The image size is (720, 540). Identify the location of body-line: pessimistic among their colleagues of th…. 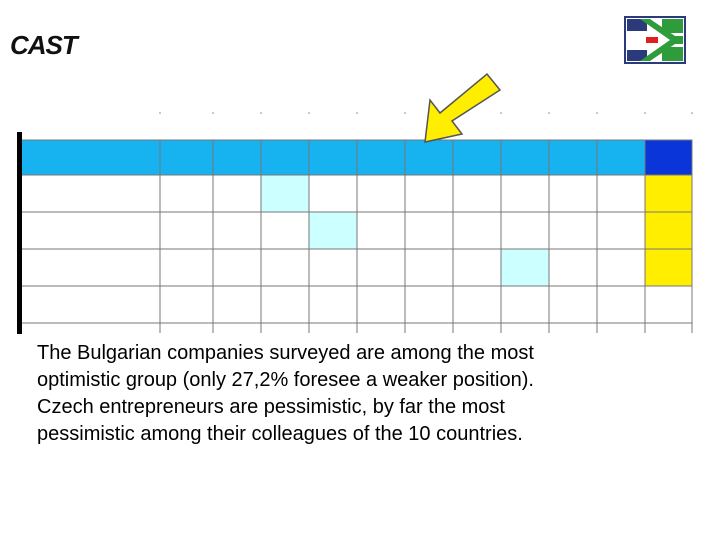
(280, 434).